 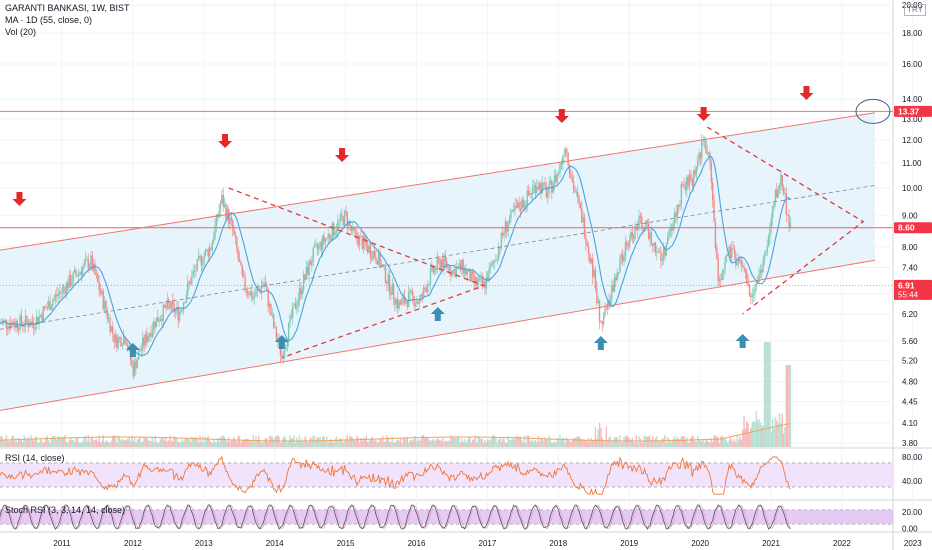 What do you see at coordinates (437, 310) in the screenshot?
I see `up-arrow-head` at bounding box center [437, 310].